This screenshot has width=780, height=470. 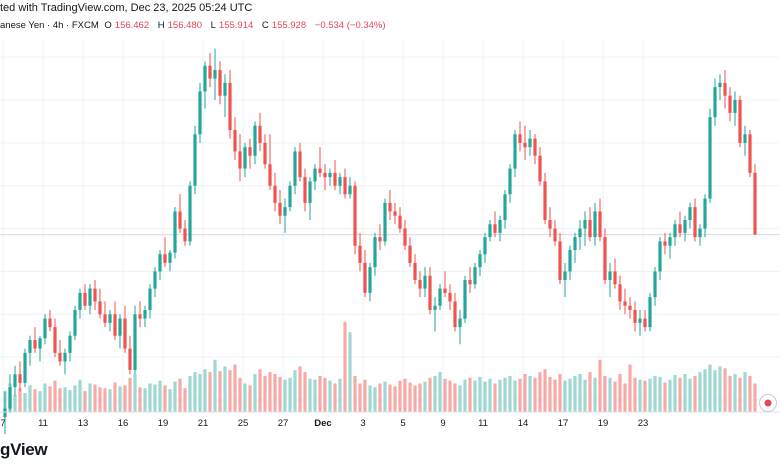 I want to click on low-label: L, so click(x=213, y=25).